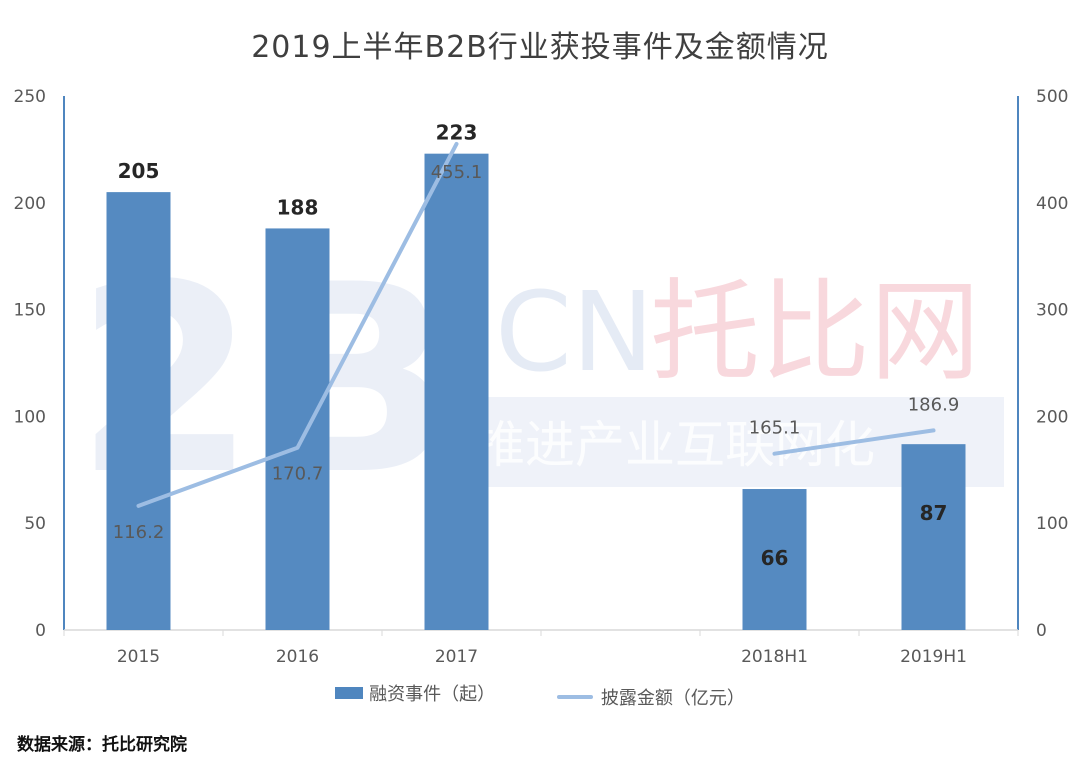 The width and height of the screenshot is (1080, 762). What do you see at coordinates (815, 332) in the screenshot?
I see `watermark-brand: 托比网` at bounding box center [815, 332].